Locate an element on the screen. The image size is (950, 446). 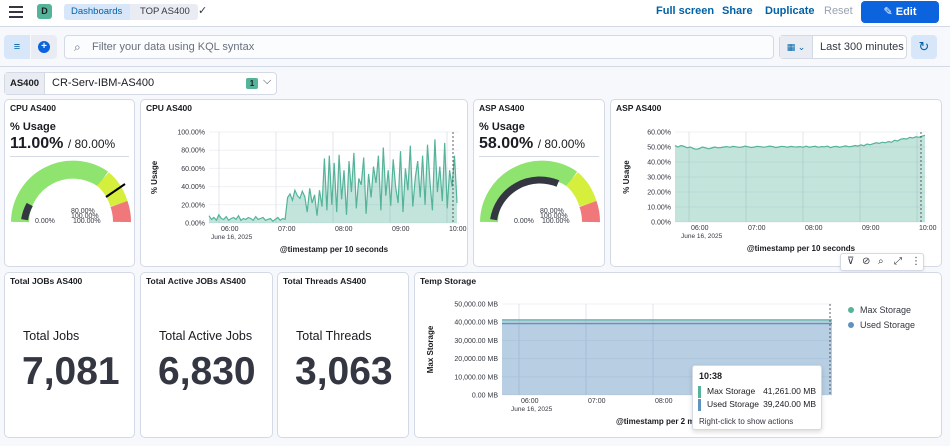
gauge-value-arc is located at coordinates (27, 211).